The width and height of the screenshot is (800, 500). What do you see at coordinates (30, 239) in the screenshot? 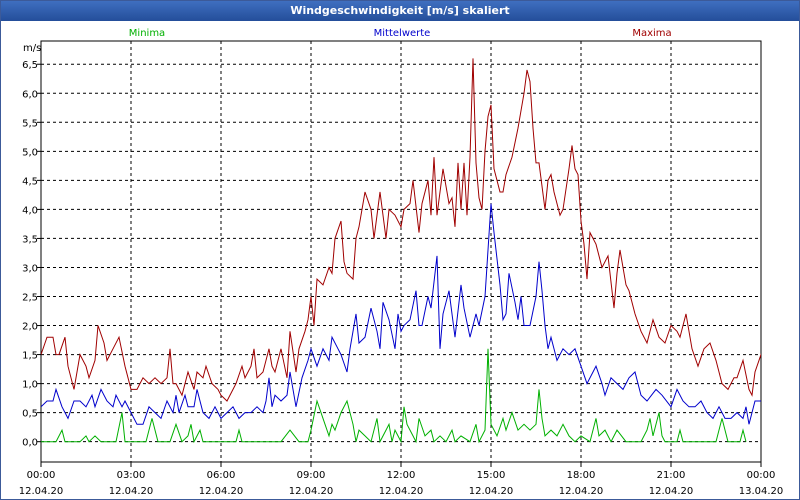
I see `y-tick-label: 3,5` at bounding box center [30, 239].